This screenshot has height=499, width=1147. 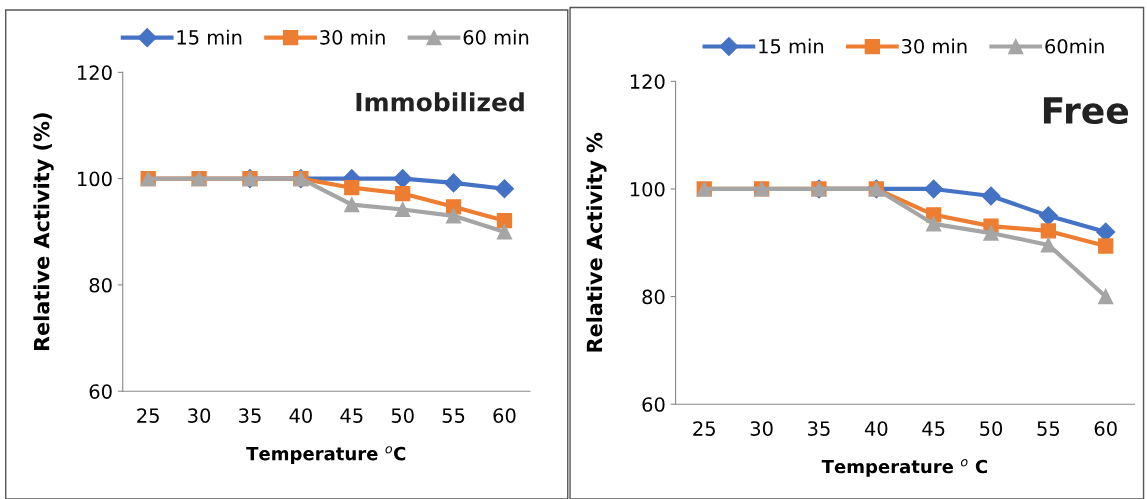 I want to click on legend-label: 60min, so click(x=1074, y=46).